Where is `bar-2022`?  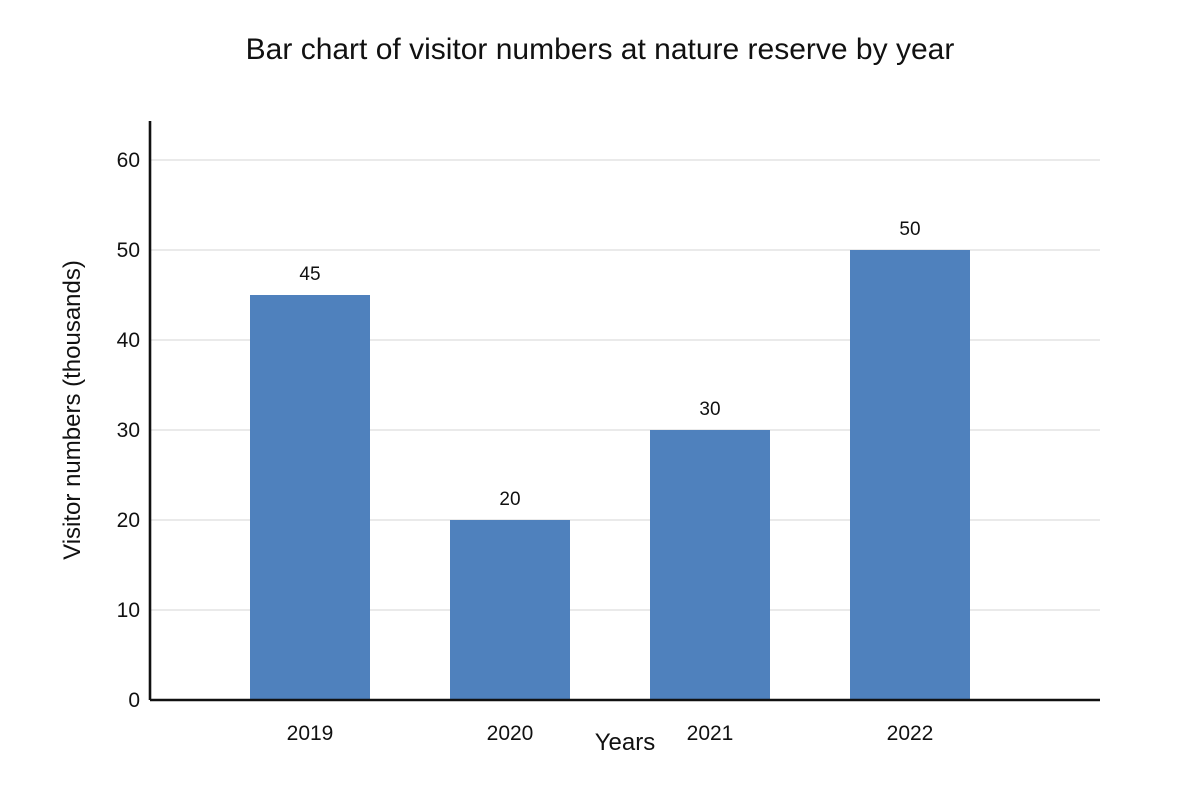
bar-2022 is located at coordinates (910, 475).